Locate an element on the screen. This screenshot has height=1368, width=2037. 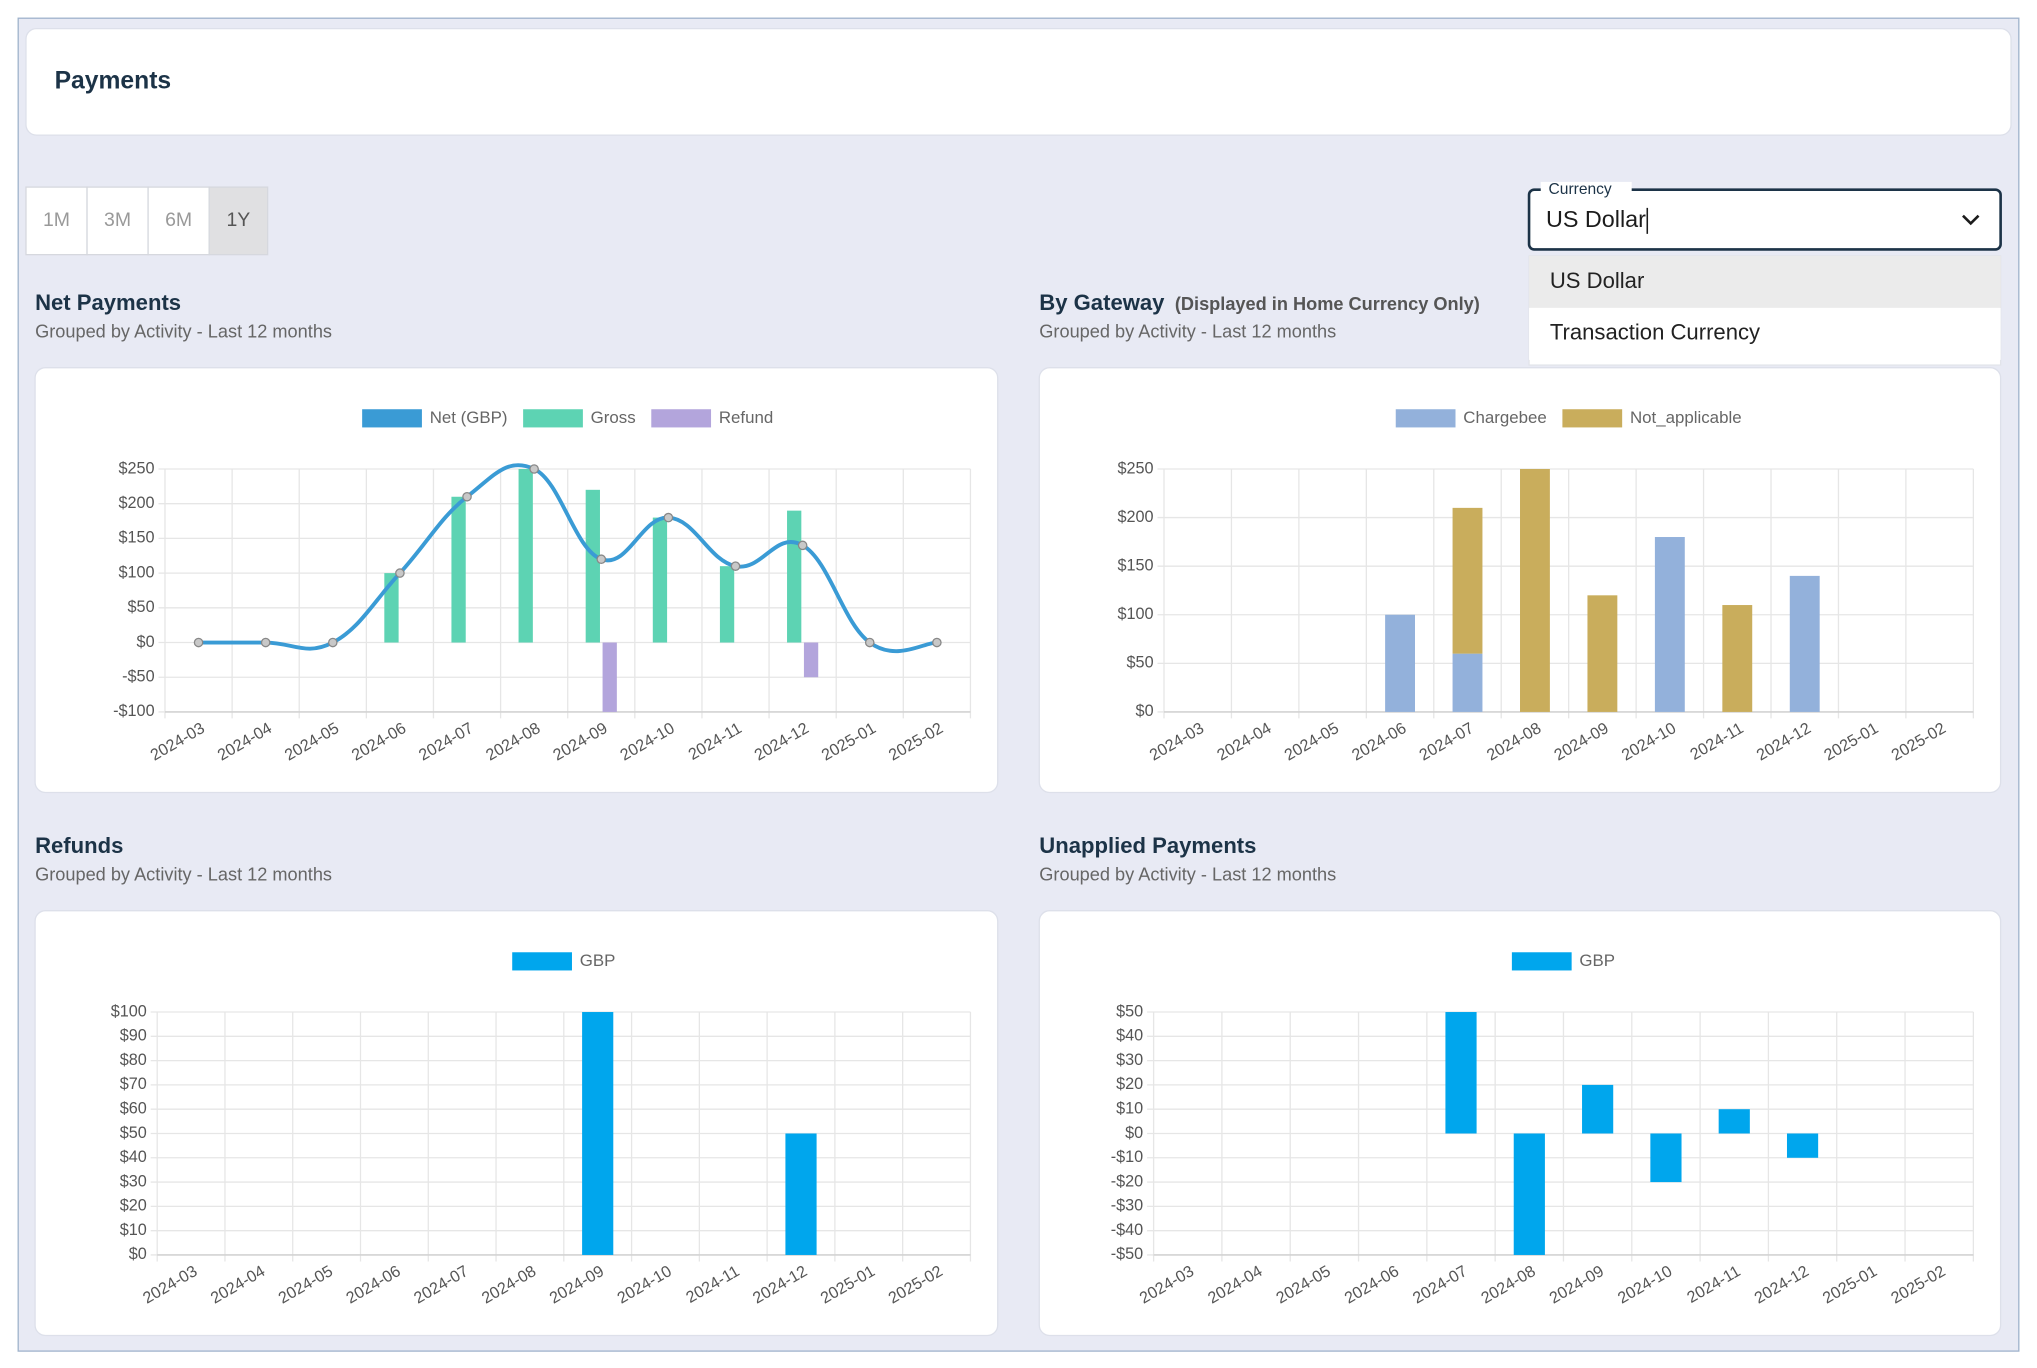
currency-select is located at coordinates (1764, 219).